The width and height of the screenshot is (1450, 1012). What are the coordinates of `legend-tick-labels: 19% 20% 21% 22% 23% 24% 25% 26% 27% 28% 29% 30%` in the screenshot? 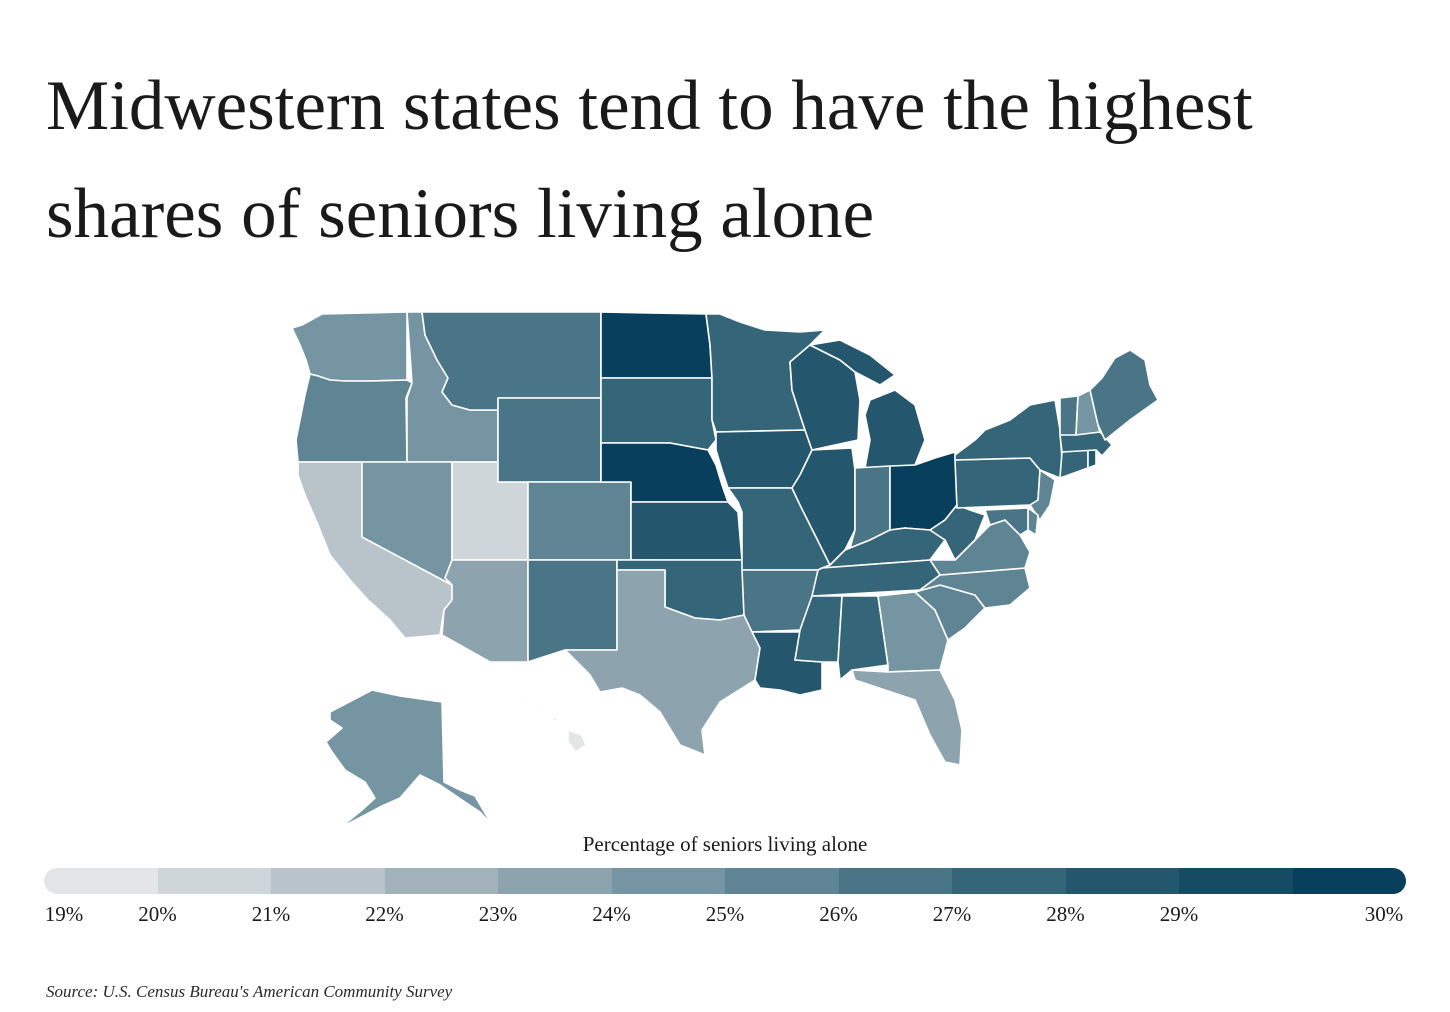 It's located at (725, 917).